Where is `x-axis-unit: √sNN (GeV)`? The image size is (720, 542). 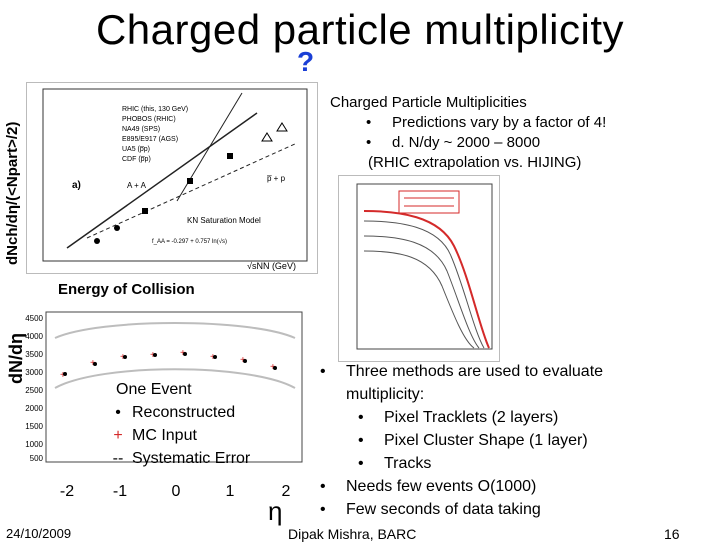
x-axis-unit: √sNN (GeV) is located at coordinates (271, 266).